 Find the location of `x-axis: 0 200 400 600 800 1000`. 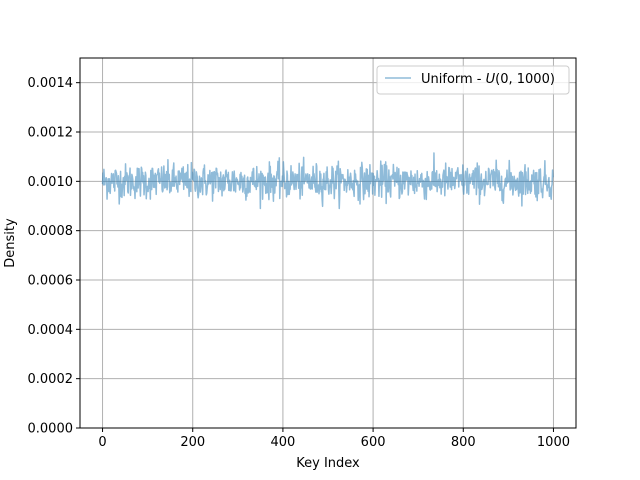

x-axis: 0 200 400 600 800 1000 is located at coordinates (334, 439).